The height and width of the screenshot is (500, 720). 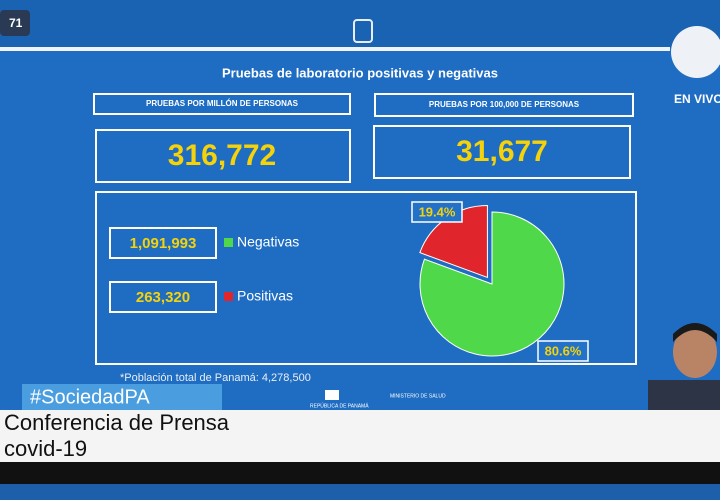 I want to click on hashtag: #SociedadPA, so click(x=90, y=397).